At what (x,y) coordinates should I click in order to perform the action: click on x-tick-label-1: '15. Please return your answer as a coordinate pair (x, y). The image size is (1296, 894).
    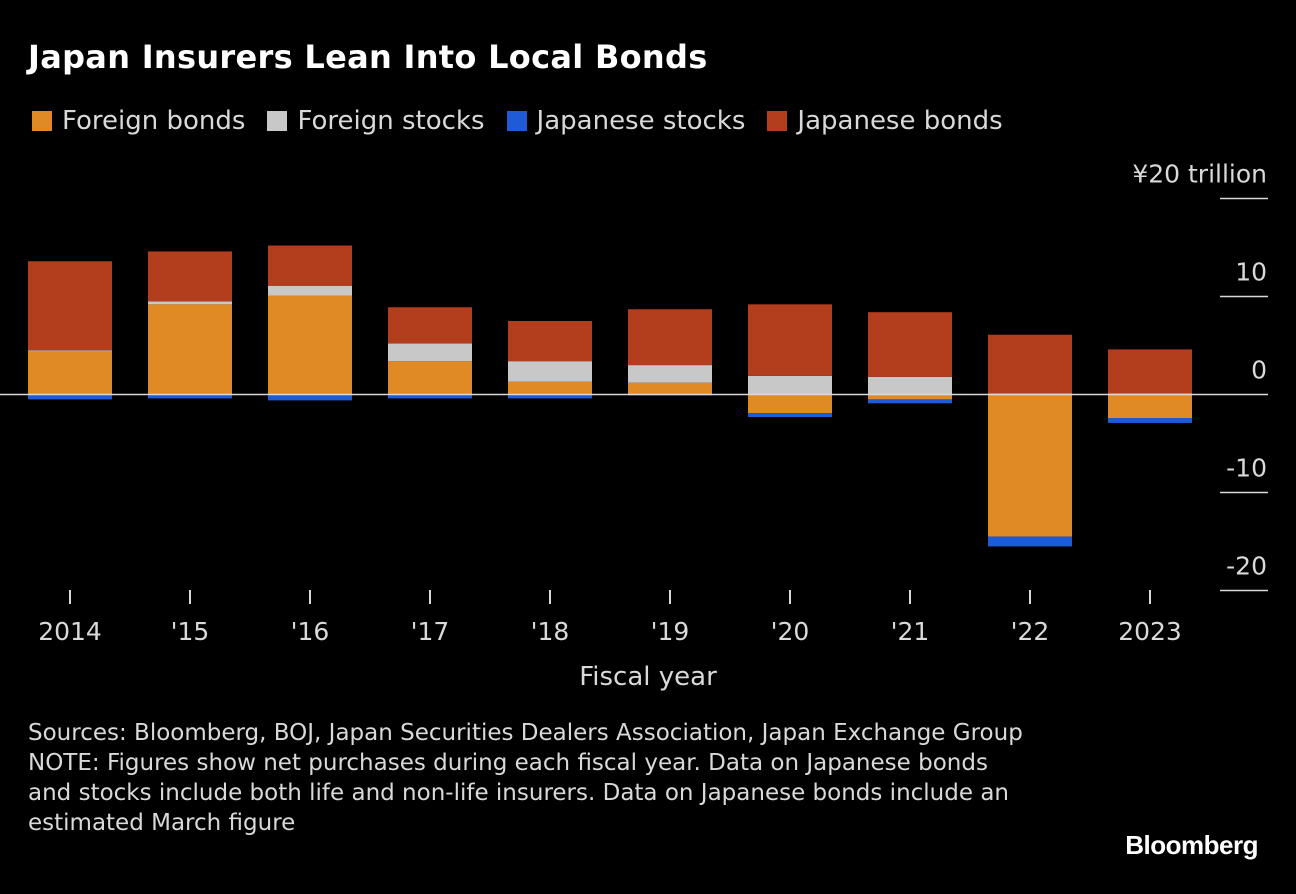
    Looking at the image, I should click on (190, 631).